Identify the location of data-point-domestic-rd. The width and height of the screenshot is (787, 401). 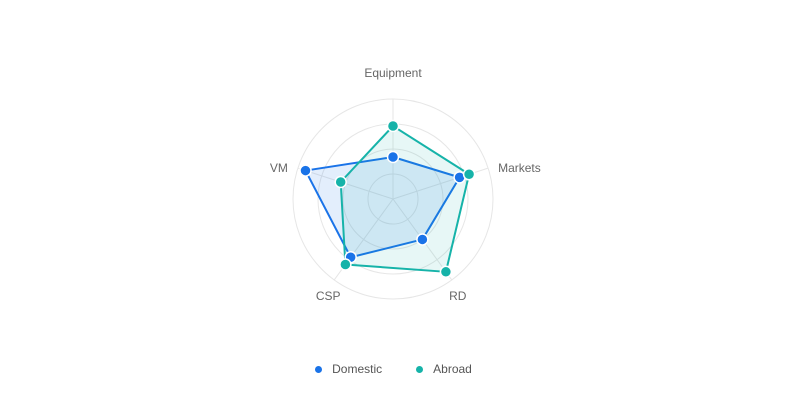
(422, 239).